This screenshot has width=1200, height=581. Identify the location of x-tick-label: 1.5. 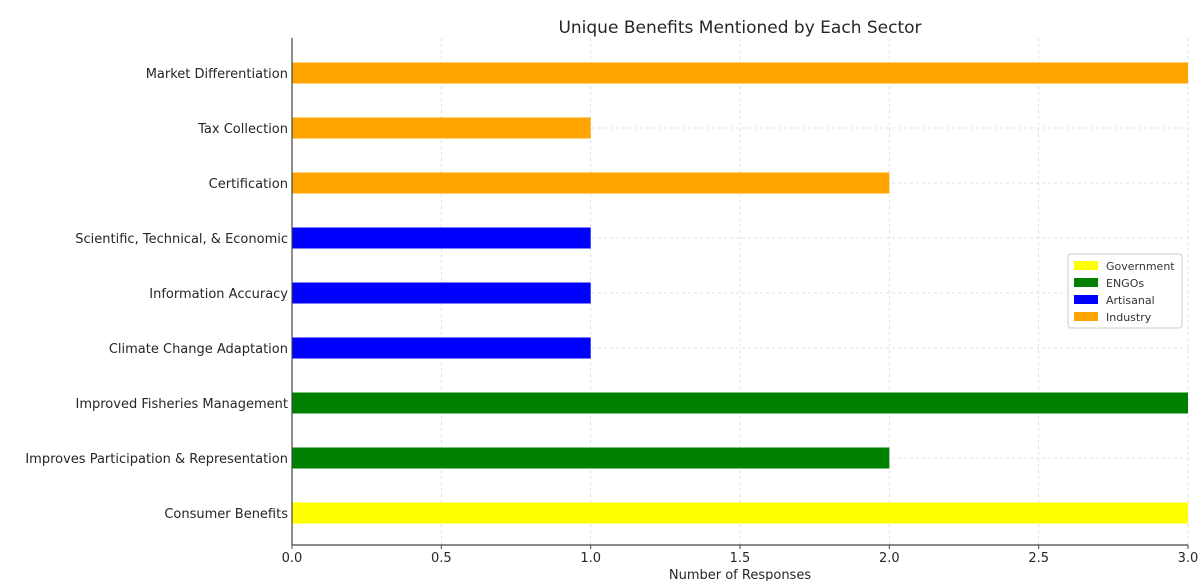
(740, 558).